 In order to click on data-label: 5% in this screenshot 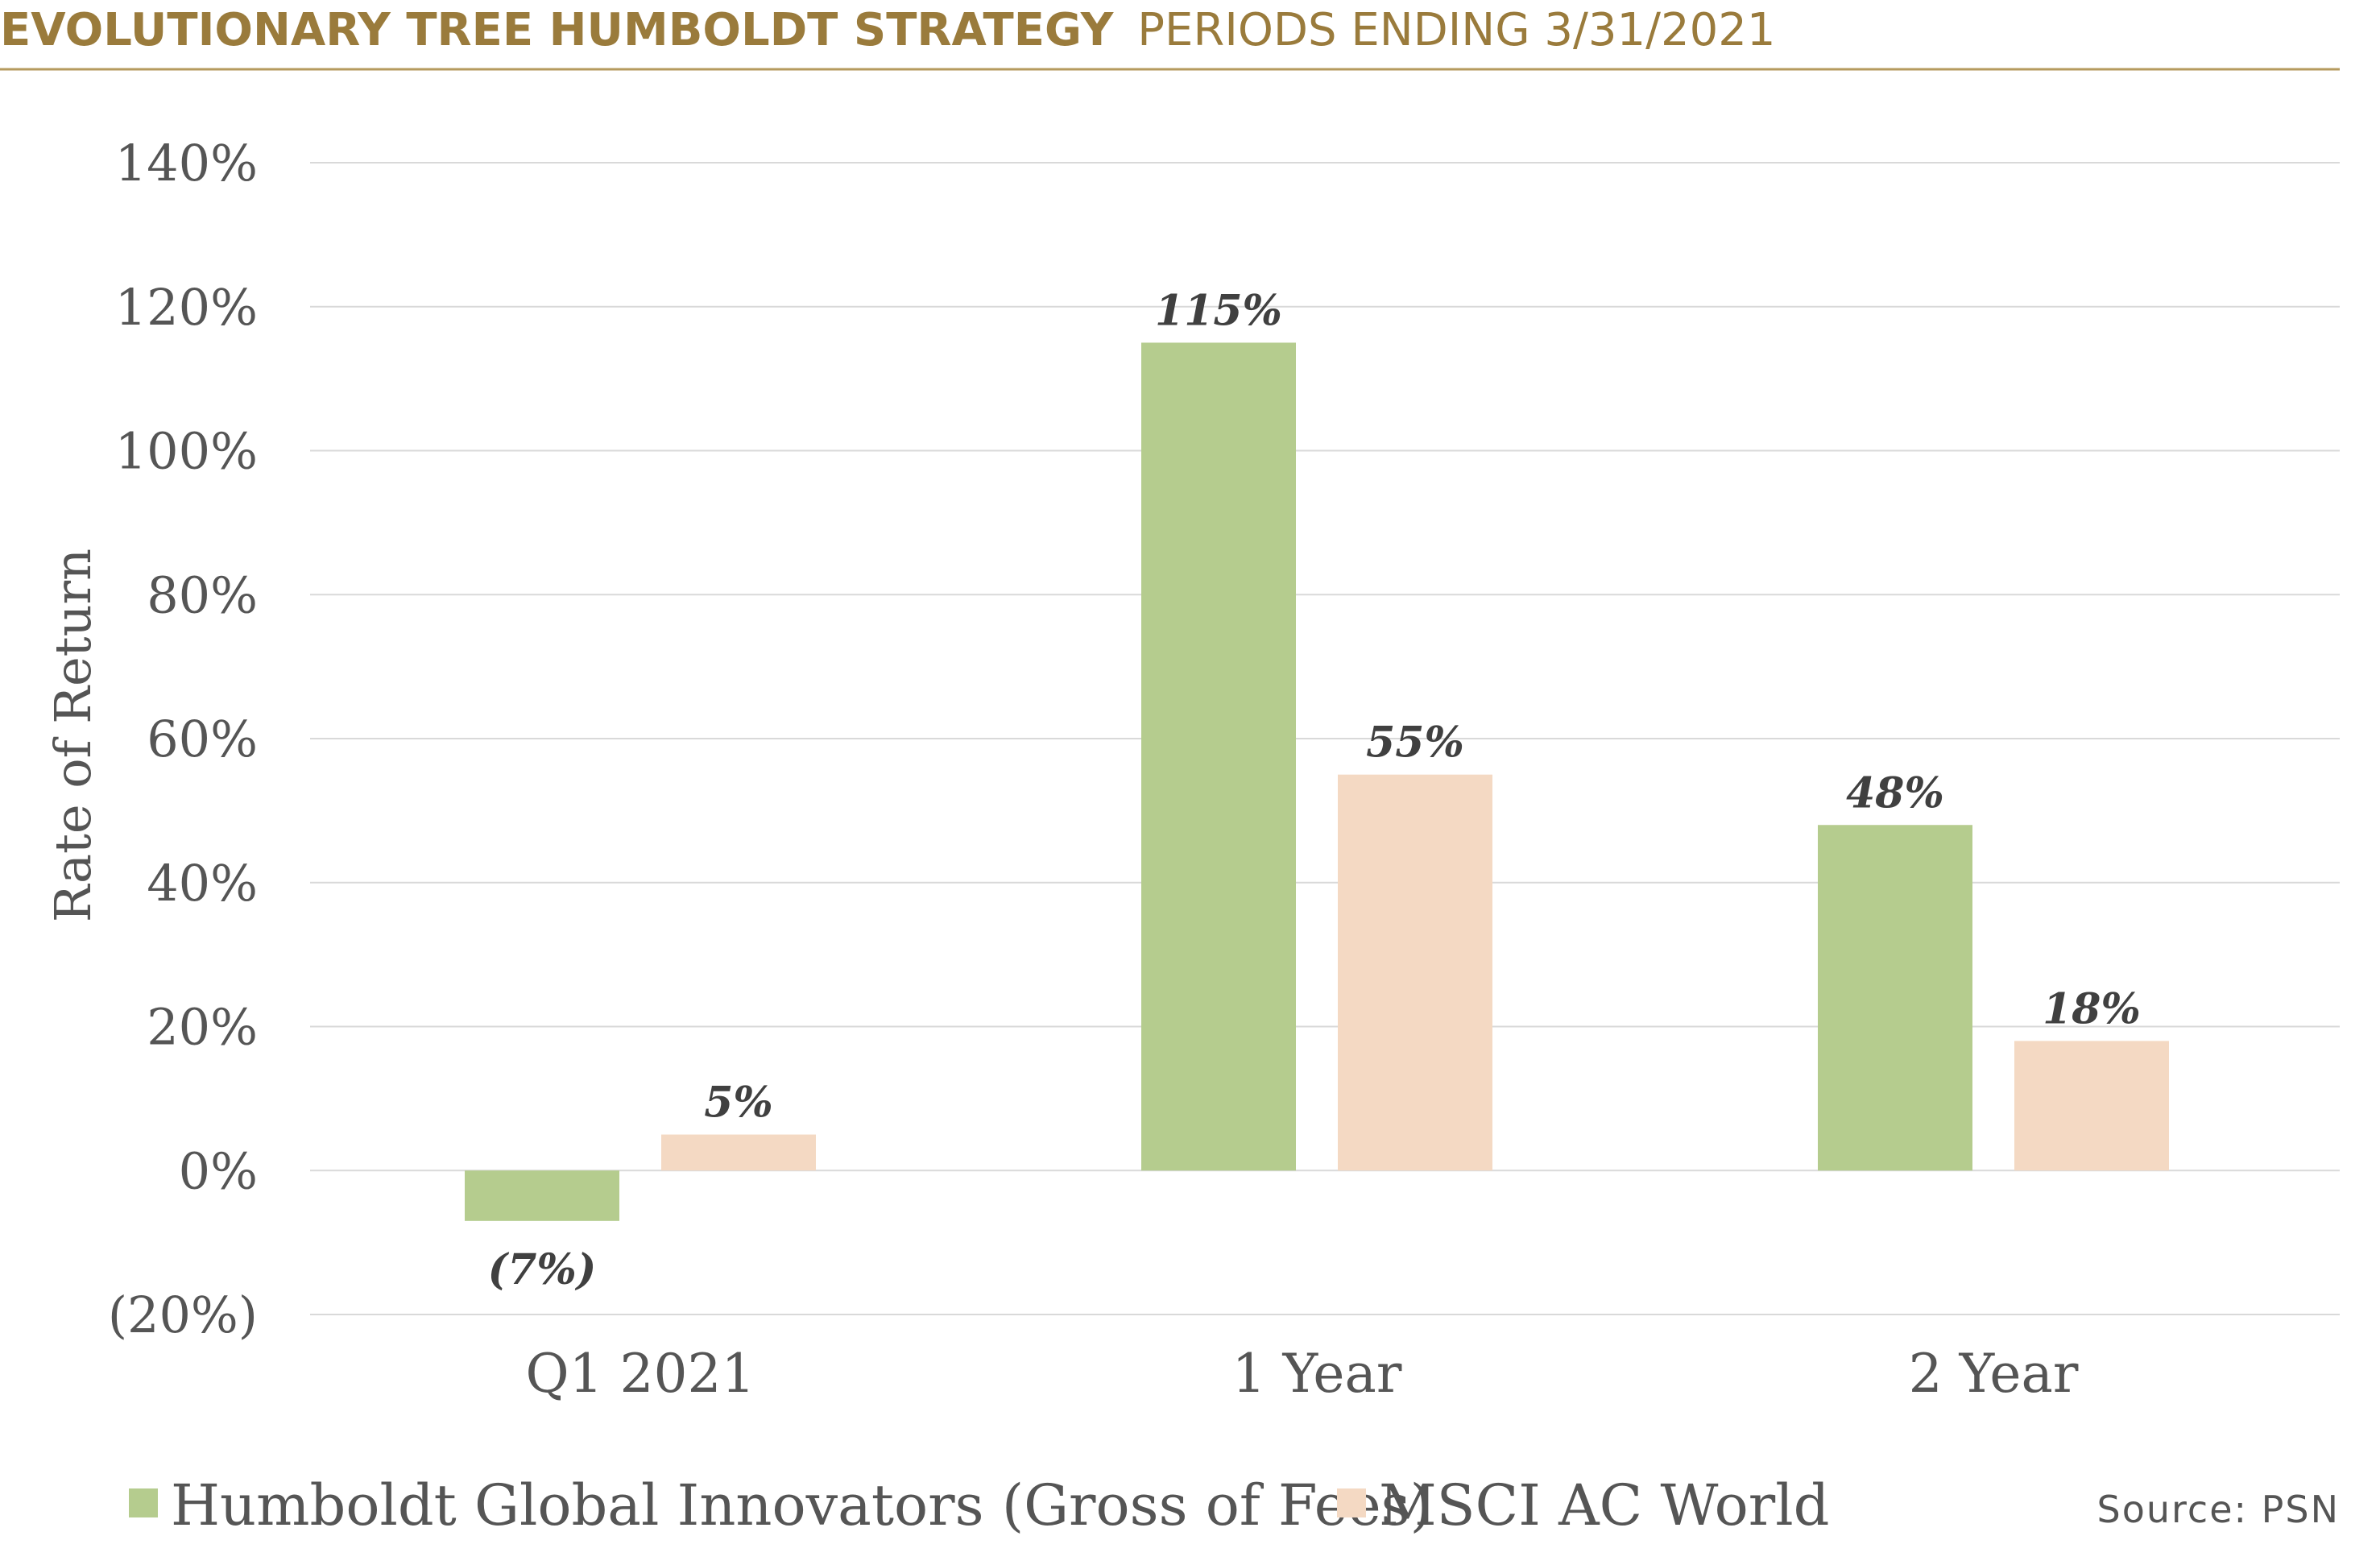, I will do `click(739, 1103)`.